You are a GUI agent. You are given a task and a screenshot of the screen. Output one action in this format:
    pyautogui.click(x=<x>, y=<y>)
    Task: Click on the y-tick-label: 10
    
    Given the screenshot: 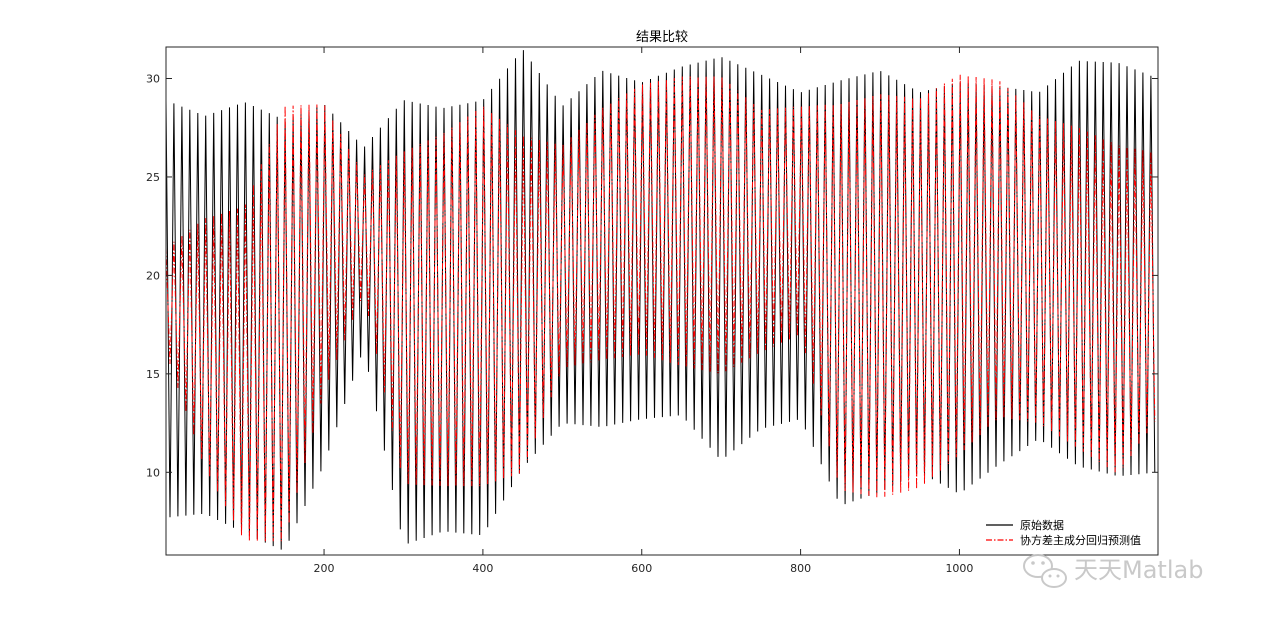 What is the action you would take?
    pyautogui.click(x=153, y=472)
    